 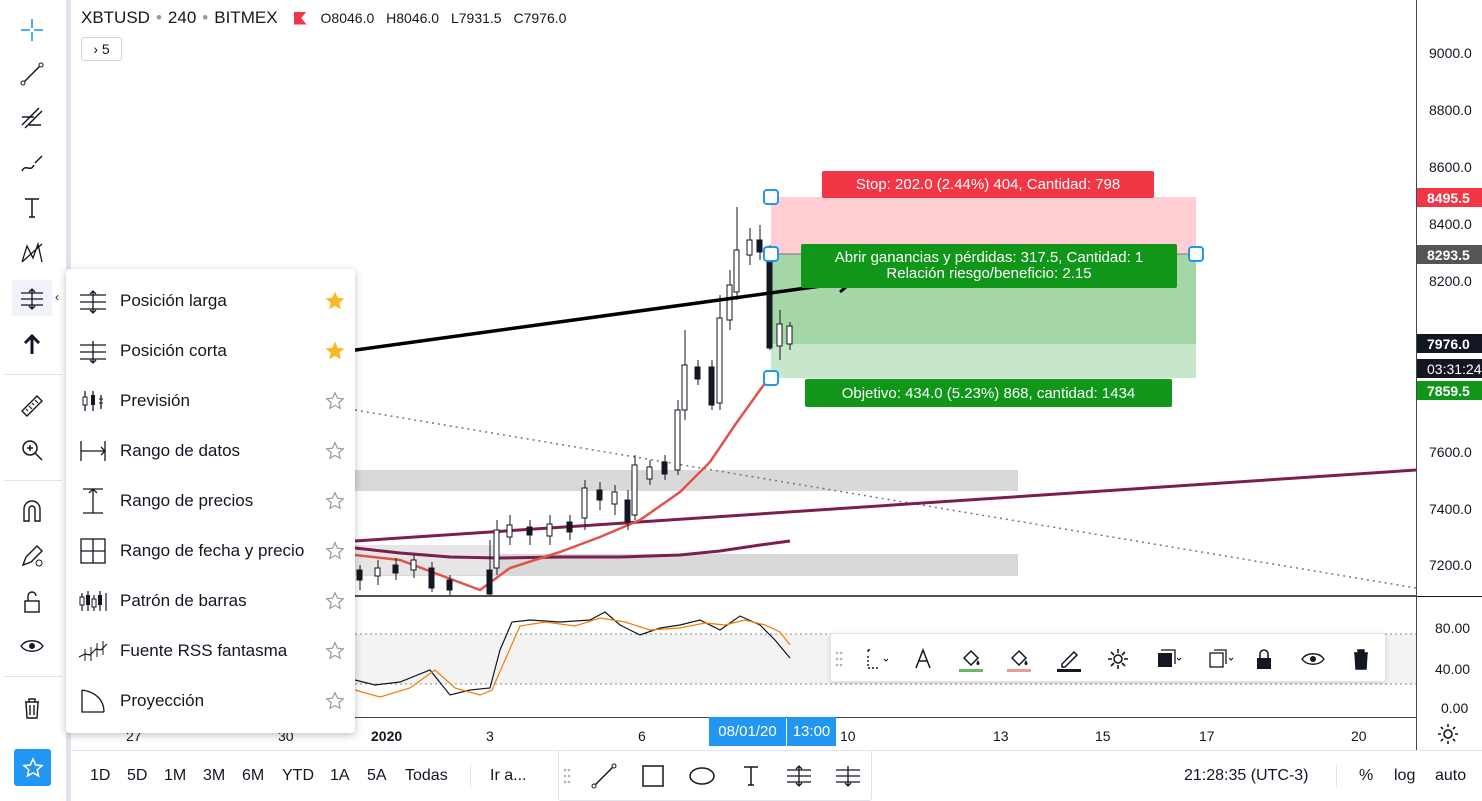 What do you see at coordinates (1450, 224) in the screenshot?
I see `price-tick: 8400.0` at bounding box center [1450, 224].